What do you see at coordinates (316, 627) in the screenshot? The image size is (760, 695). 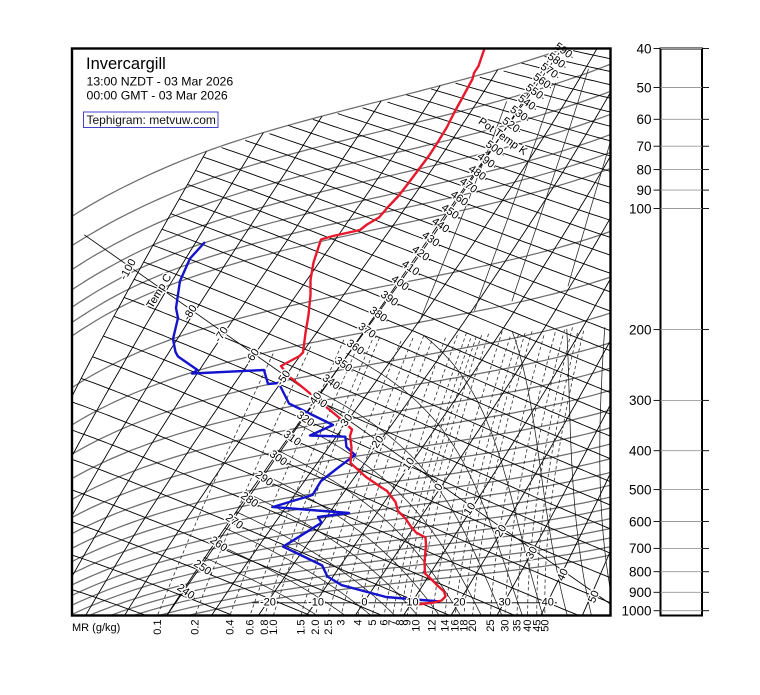 I see `svg-text: 2.0` at bounding box center [316, 627].